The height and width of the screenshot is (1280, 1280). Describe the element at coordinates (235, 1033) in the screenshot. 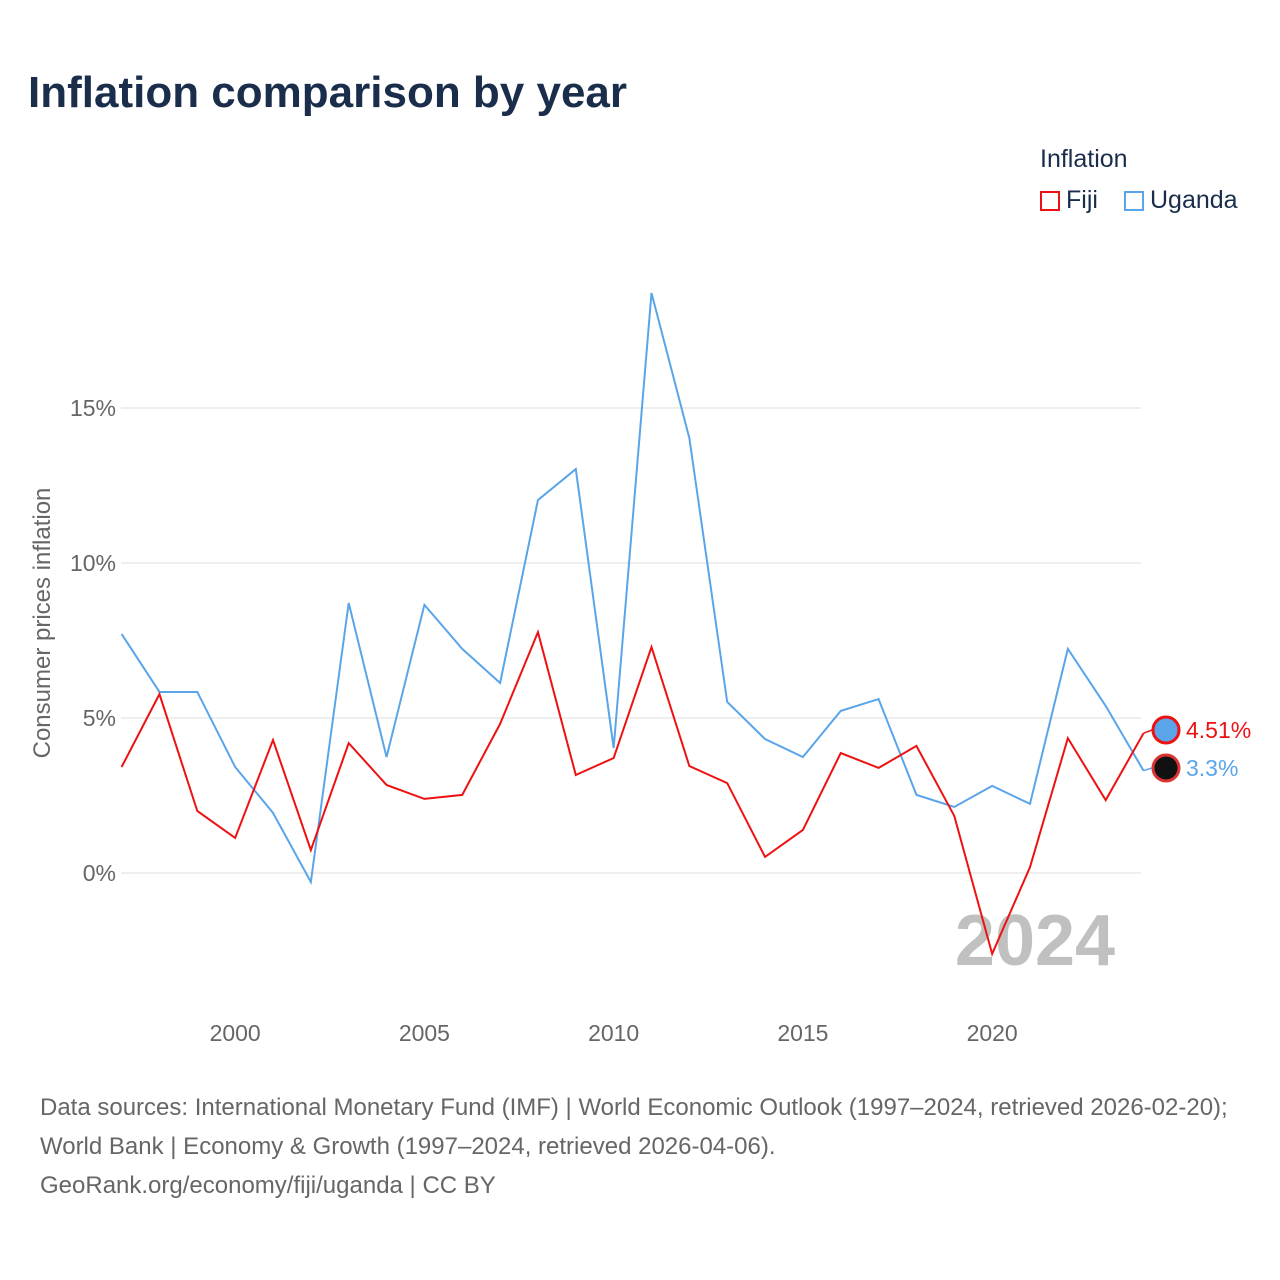

I see `x-tick-label: 2000` at that location.